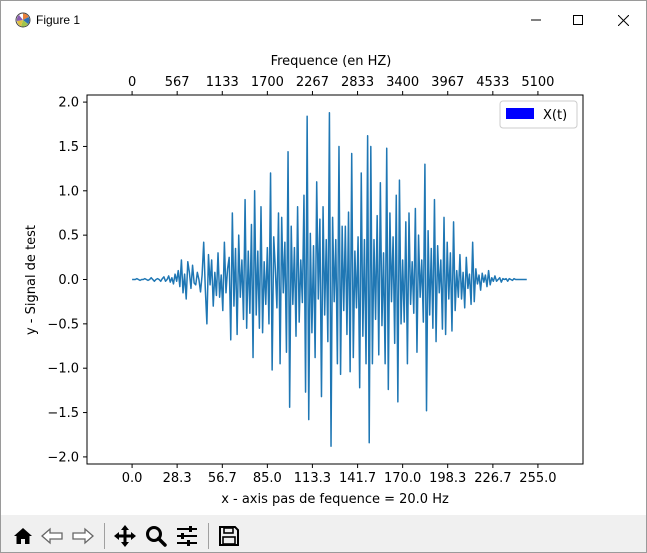 This screenshot has width=647, height=553. I want to click on top-x-tick-label: 567, so click(177, 82).